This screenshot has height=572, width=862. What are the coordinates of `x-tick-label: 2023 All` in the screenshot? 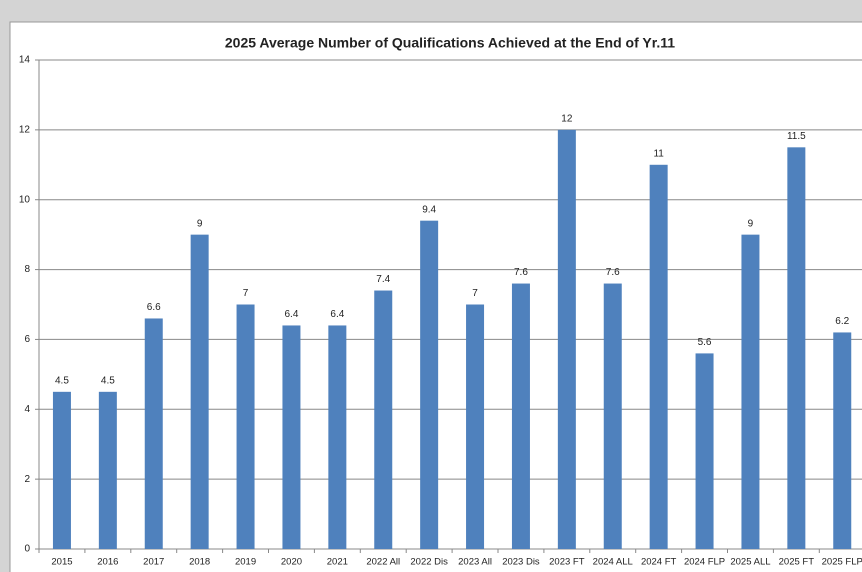 It's located at (475, 562).